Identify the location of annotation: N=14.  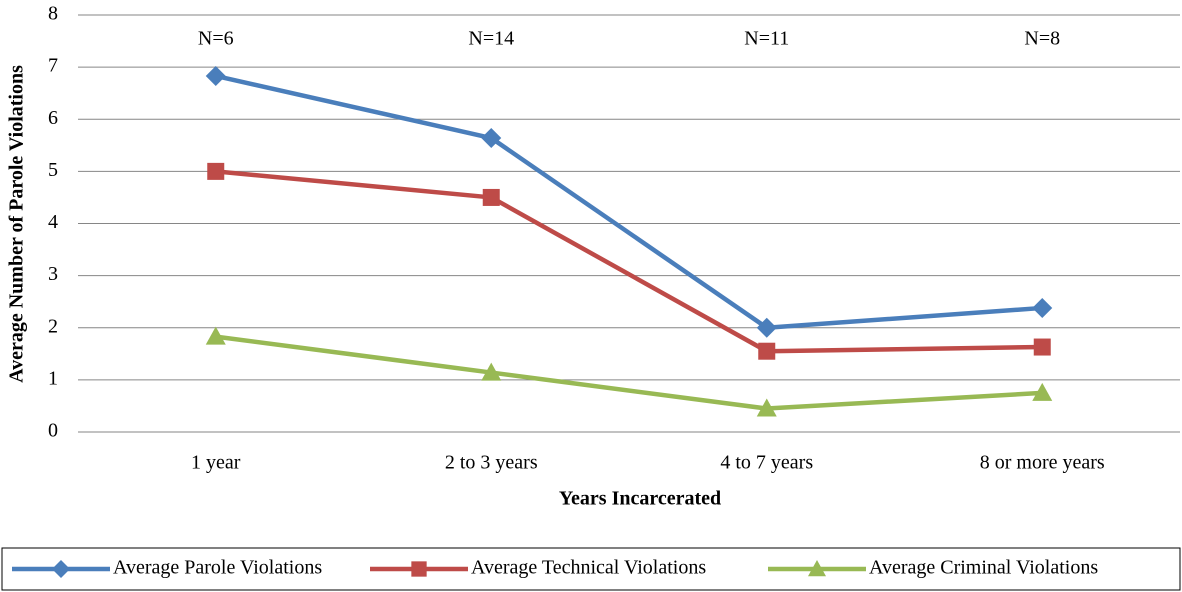
(491, 39).